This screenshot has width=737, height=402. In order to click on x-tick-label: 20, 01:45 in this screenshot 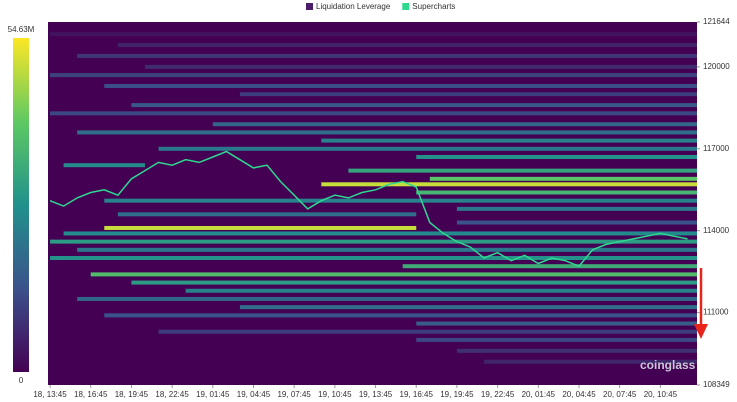, I will do `click(539, 394)`.